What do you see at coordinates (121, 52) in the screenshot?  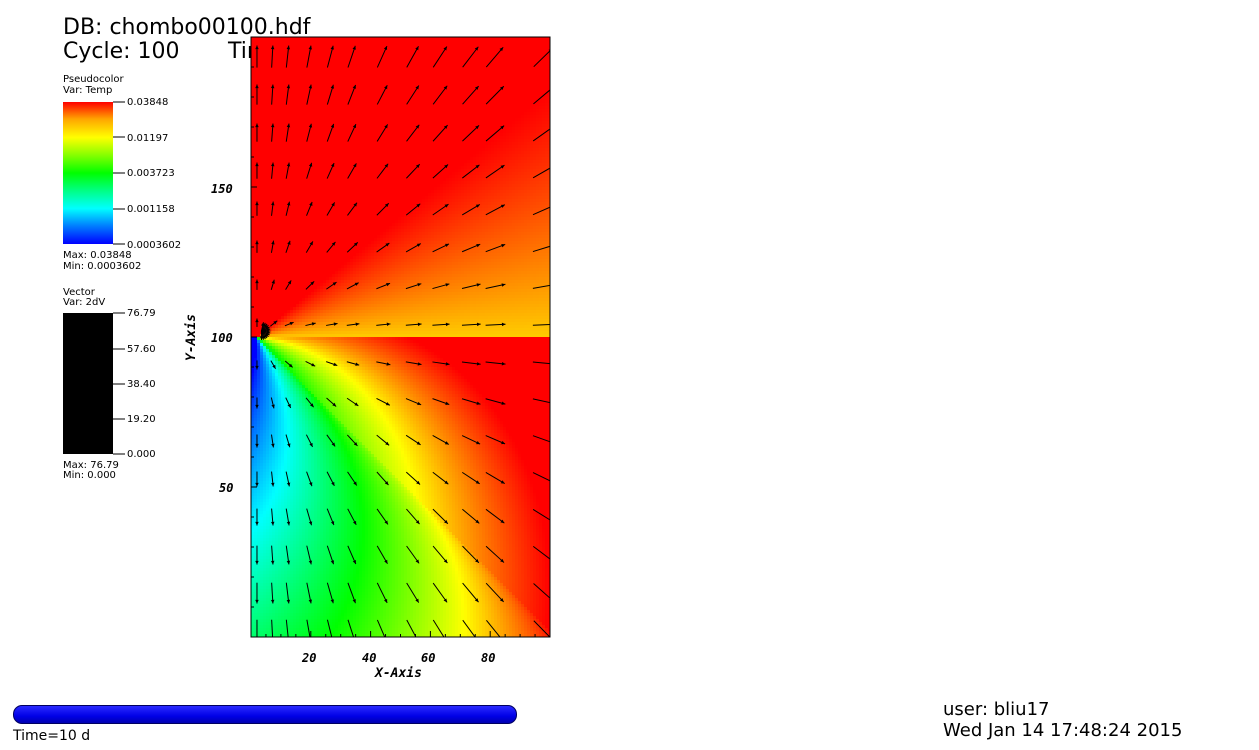 I see `cycle-label: Cycle: 100` at bounding box center [121, 52].